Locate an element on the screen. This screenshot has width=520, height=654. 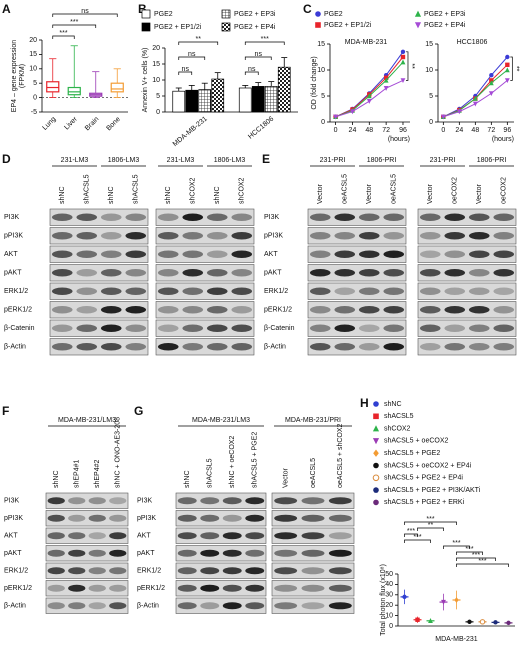
legend-label: PGE2 + EP1/2i is located at coordinates (348, 25).